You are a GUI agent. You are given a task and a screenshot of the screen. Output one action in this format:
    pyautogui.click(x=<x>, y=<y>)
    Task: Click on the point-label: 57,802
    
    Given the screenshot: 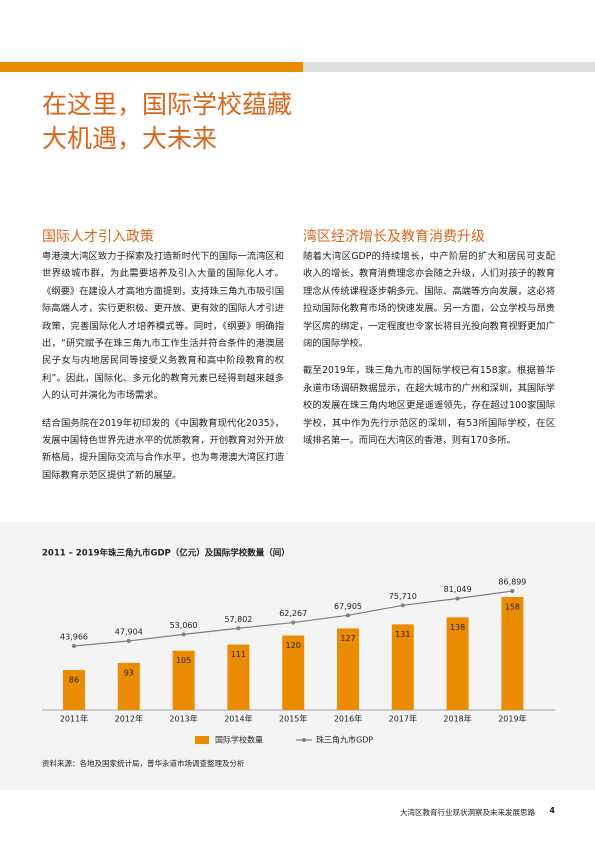 What is the action you would take?
    pyautogui.click(x=238, y=619)
    